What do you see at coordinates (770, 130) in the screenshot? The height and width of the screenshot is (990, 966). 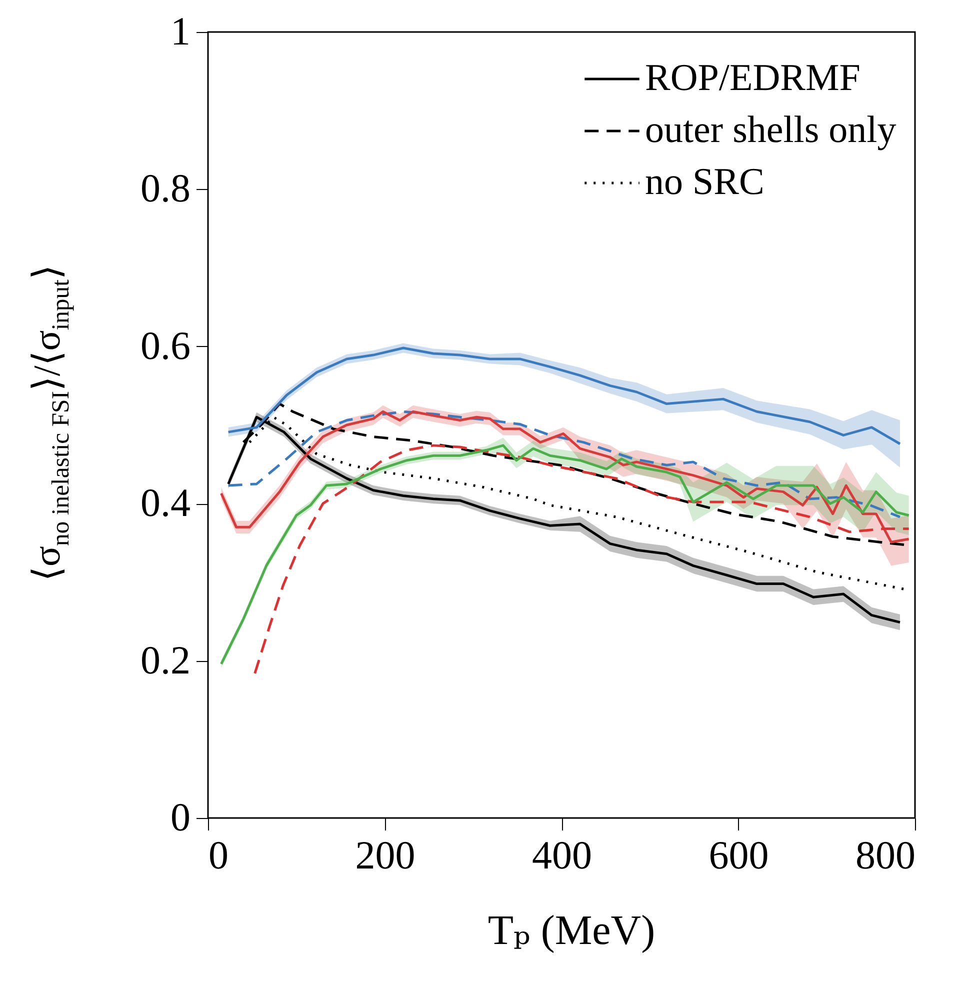 I see `legend-label: outer shells only` at bounding box center [770, 130].